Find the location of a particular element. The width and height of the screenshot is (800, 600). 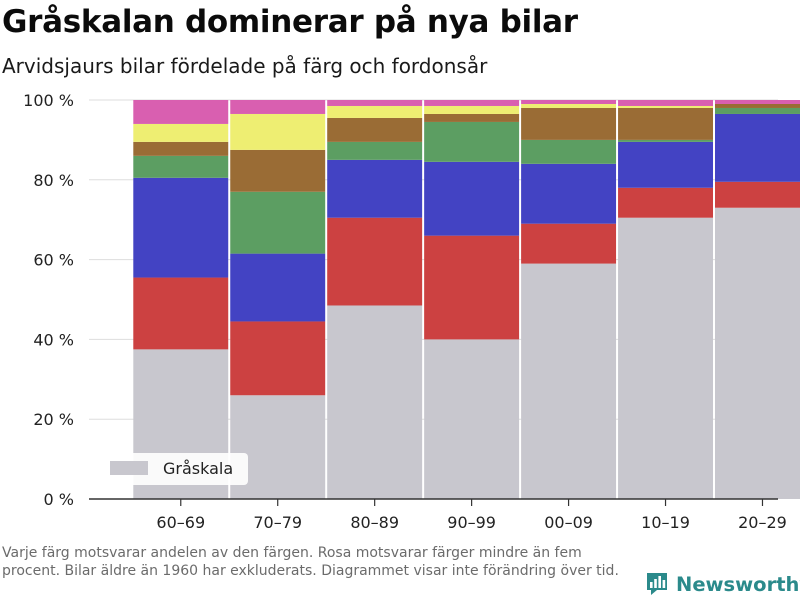

x-tick-label: 20–29 is located at coordinates (762, 522).